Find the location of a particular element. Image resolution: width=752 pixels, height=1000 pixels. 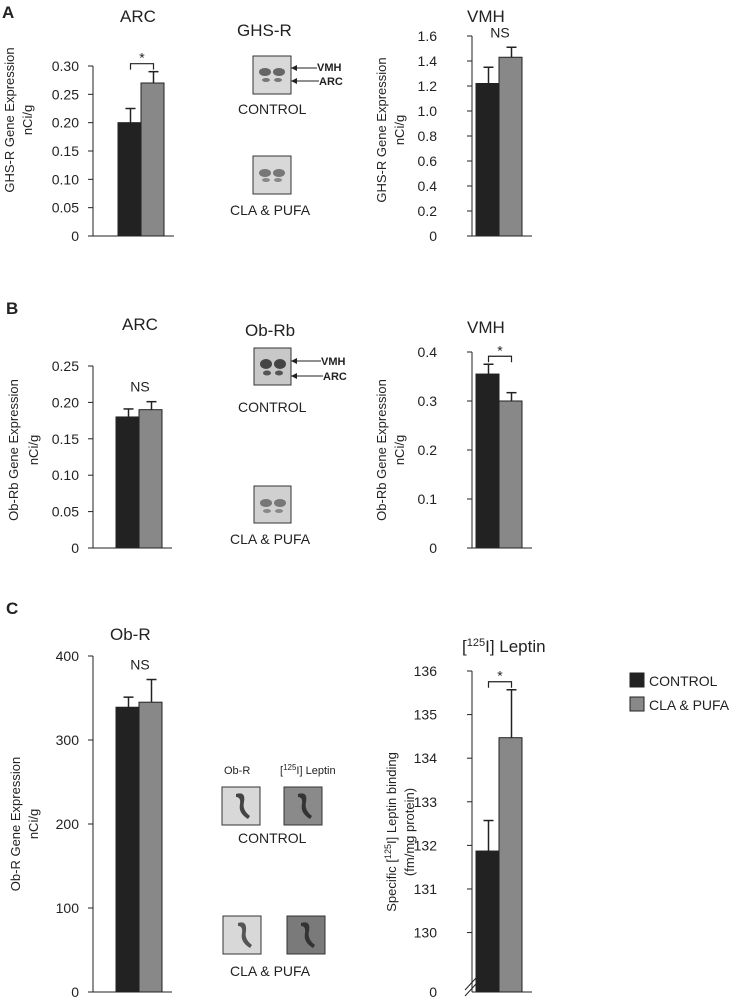

panel-letter-c: C is located at coordinates (12, 608).